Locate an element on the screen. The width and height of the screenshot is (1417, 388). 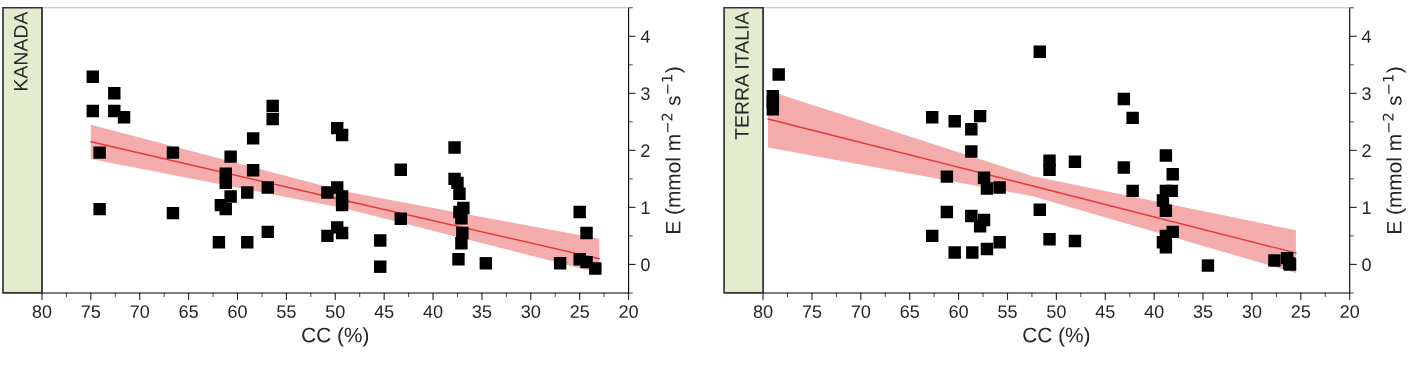
x-tick-label: 55 is located at coordinates (286, 312).